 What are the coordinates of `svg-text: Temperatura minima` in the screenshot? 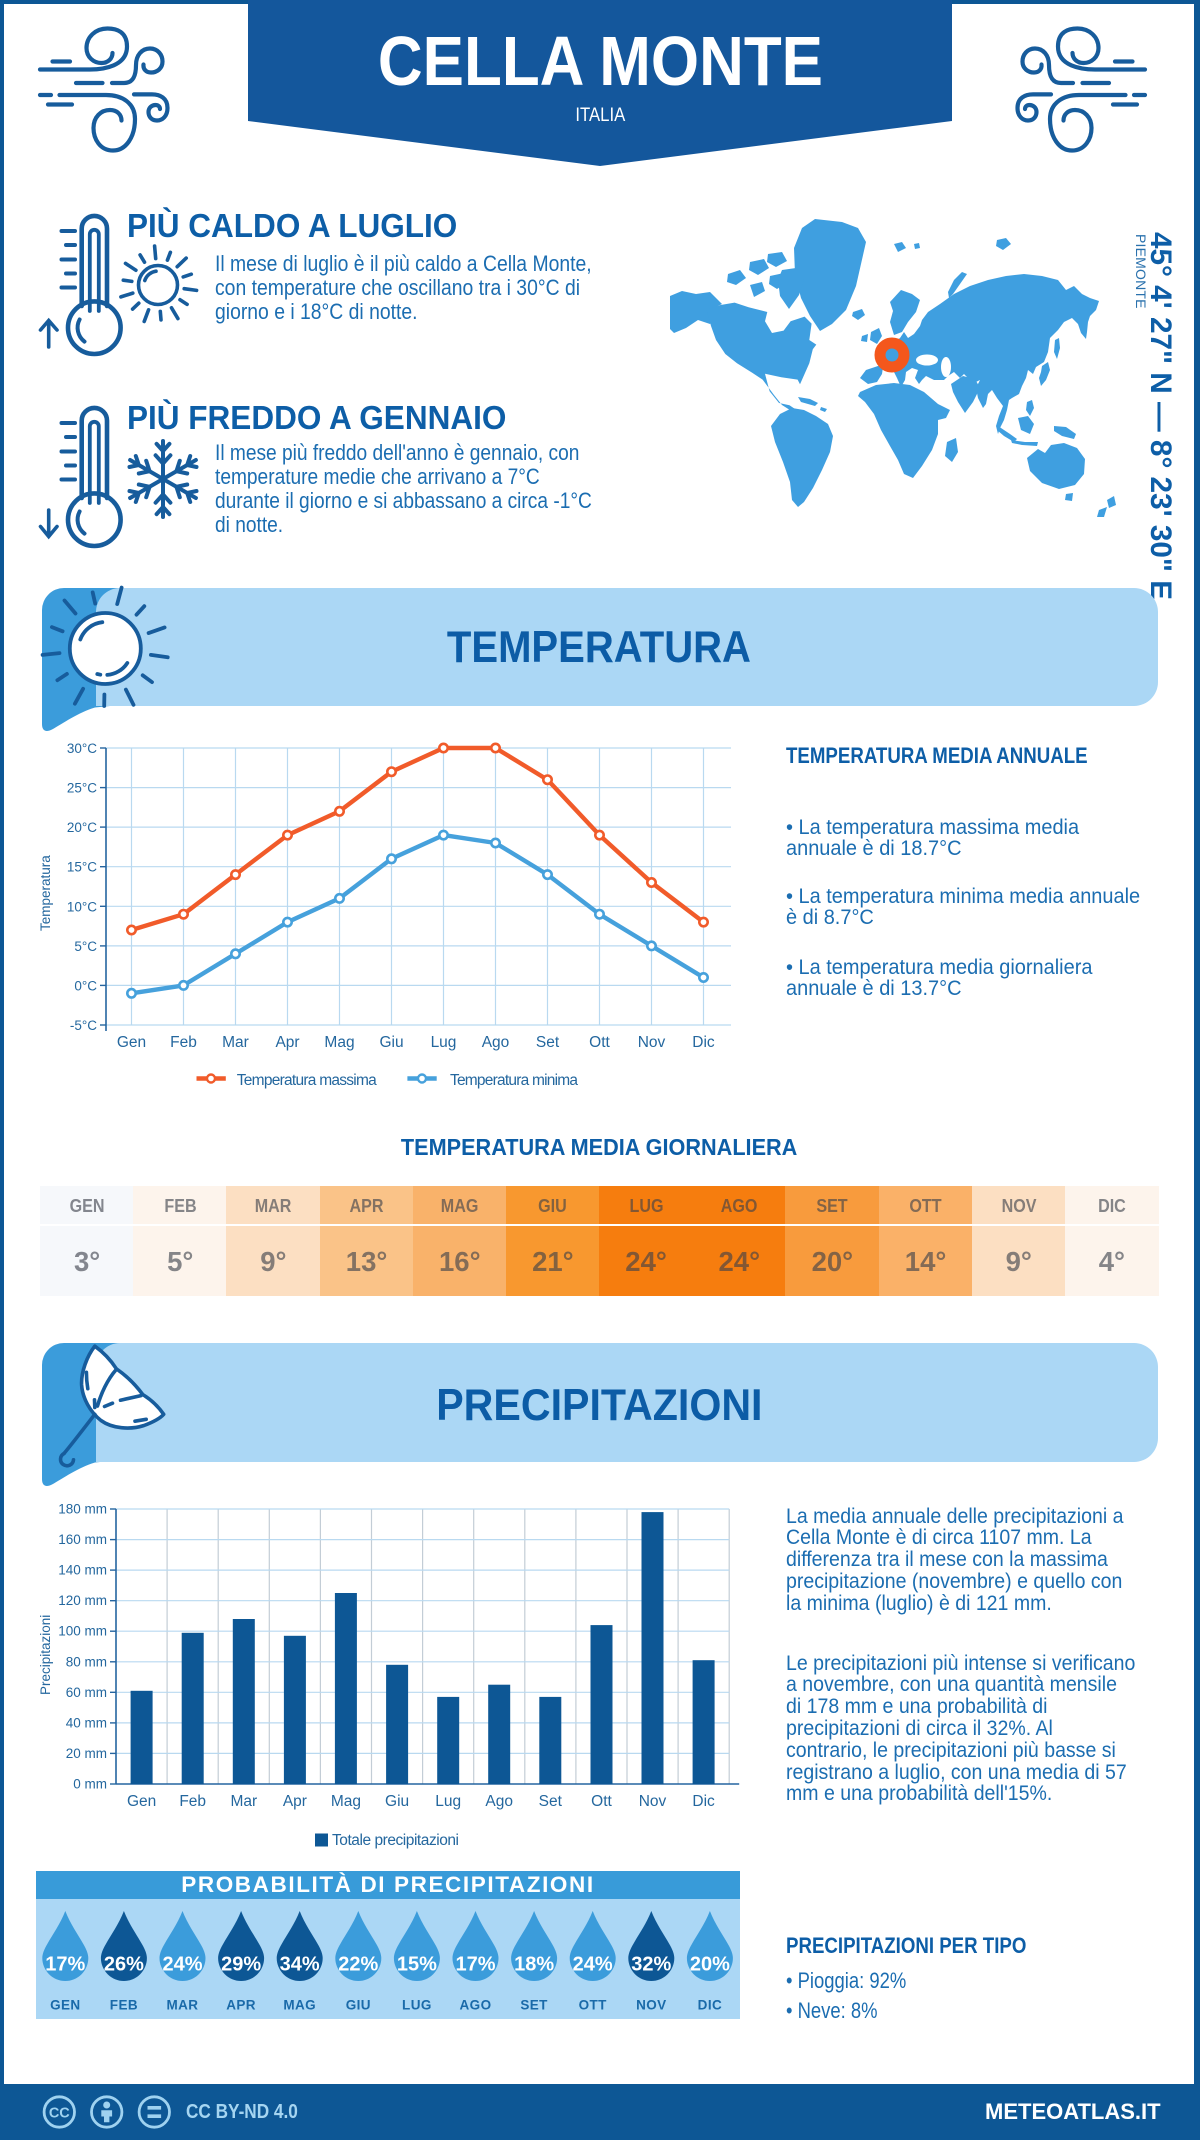 It's located at (514, 1080).